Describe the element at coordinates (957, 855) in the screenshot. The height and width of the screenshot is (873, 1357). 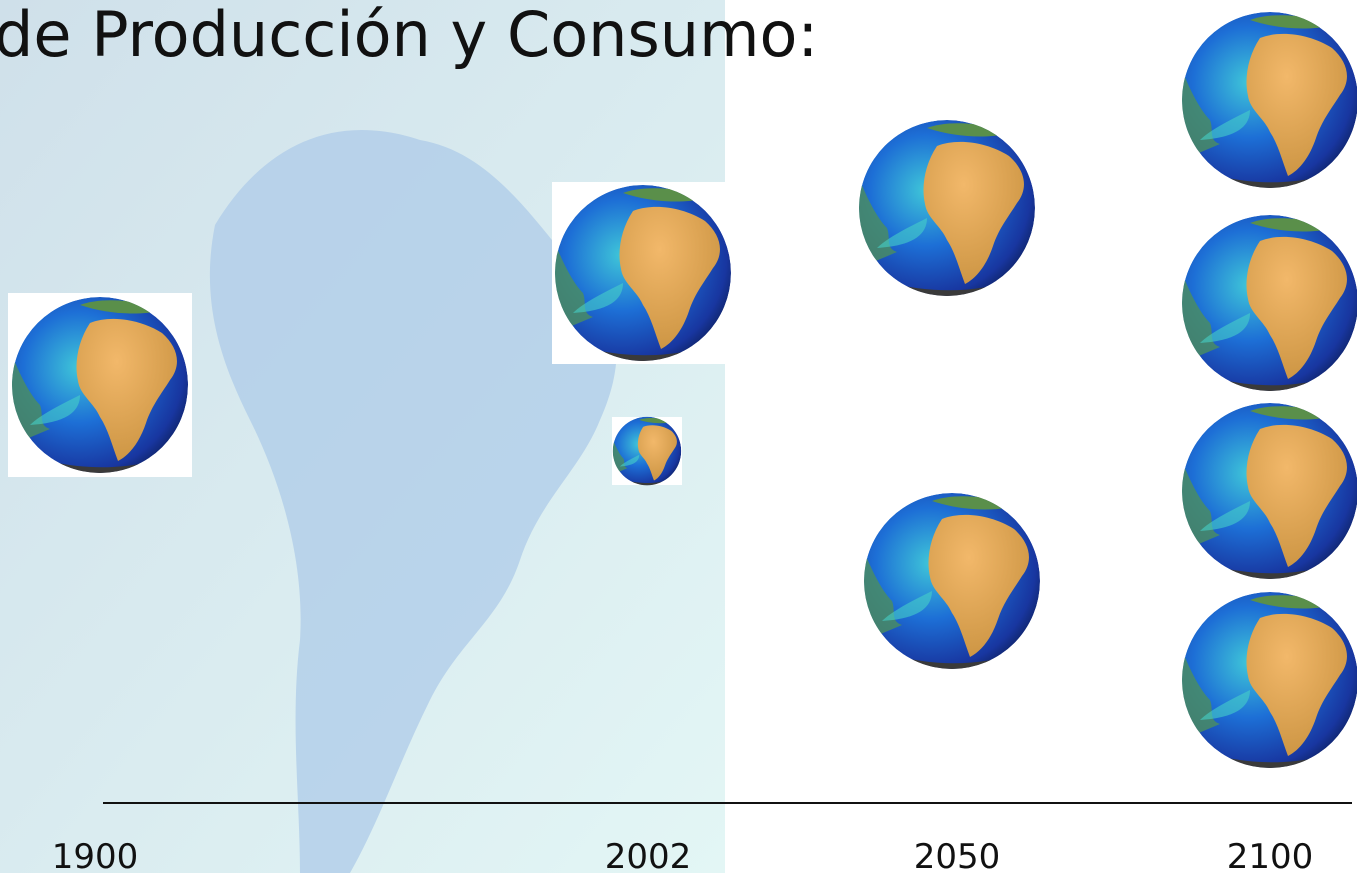
I see `year-label: 2050` at that location.